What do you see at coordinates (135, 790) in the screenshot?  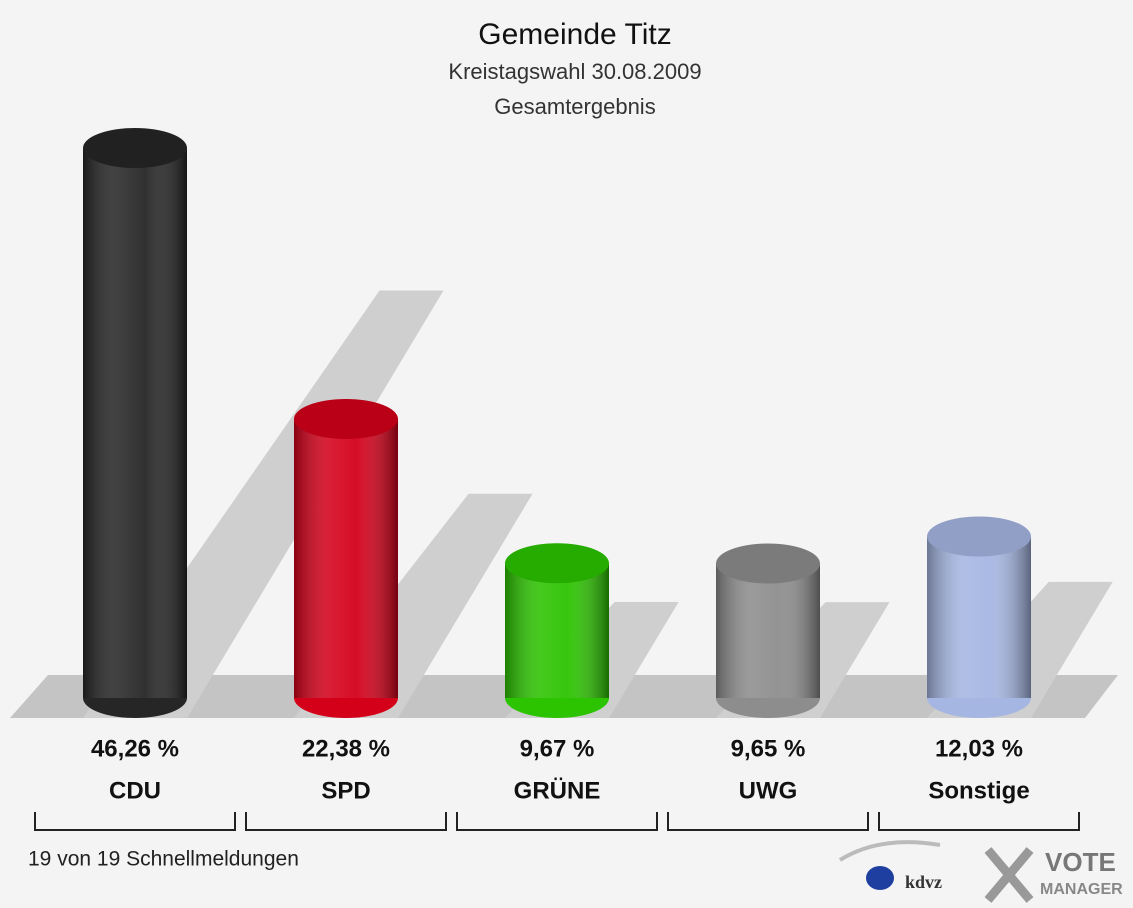 I see `x-tick-label: CDU` at bounding box center [135, 790].